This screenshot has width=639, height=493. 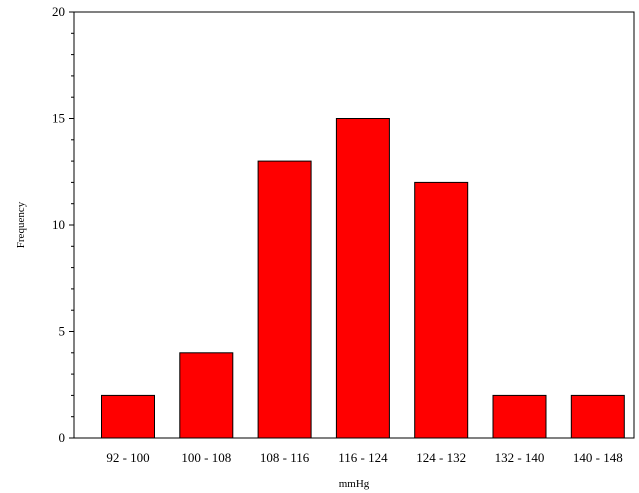 I want to click on y-tick-label: 10, so click(x=58, y=224).